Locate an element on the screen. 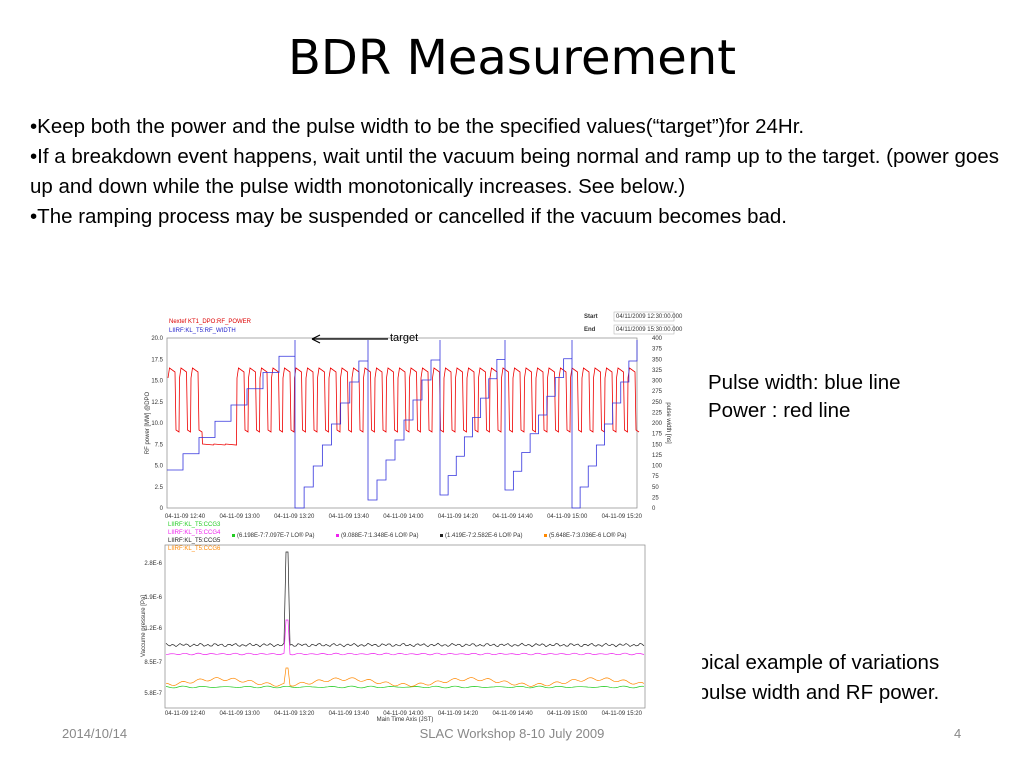  y2-axis-label: pulse width [ns] is located at coordinates (668, 423).